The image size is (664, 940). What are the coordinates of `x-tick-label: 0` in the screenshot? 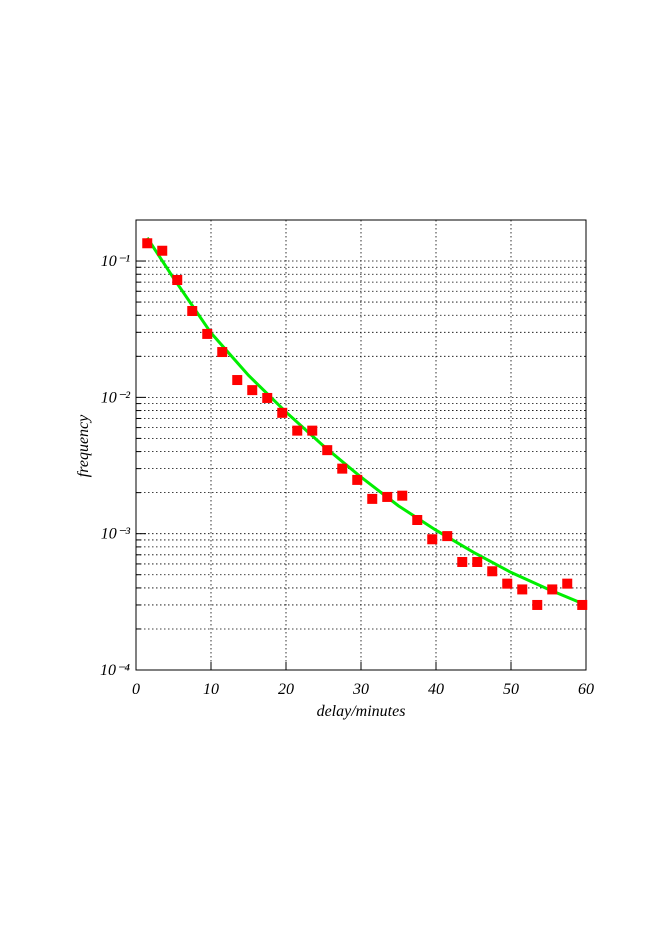 It's located at (136, 689).